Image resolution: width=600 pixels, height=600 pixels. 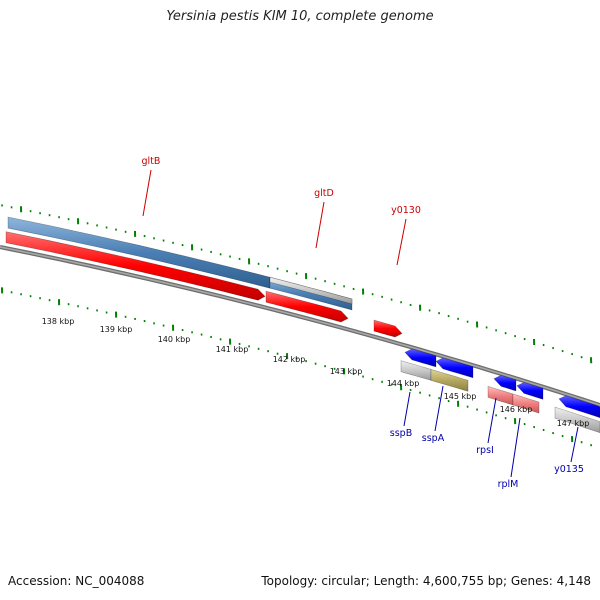 I want to click on gene-gltB, so click(x=135, y=266).